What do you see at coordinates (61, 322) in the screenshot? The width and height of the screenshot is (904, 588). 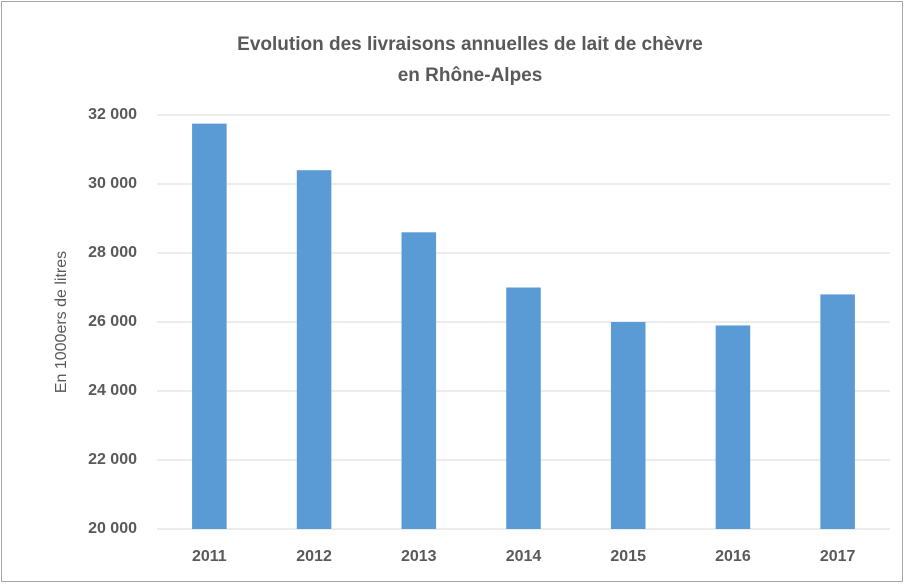 I see `y-axis-label: En 1000ers de litres` at bounding box center [61, 322].